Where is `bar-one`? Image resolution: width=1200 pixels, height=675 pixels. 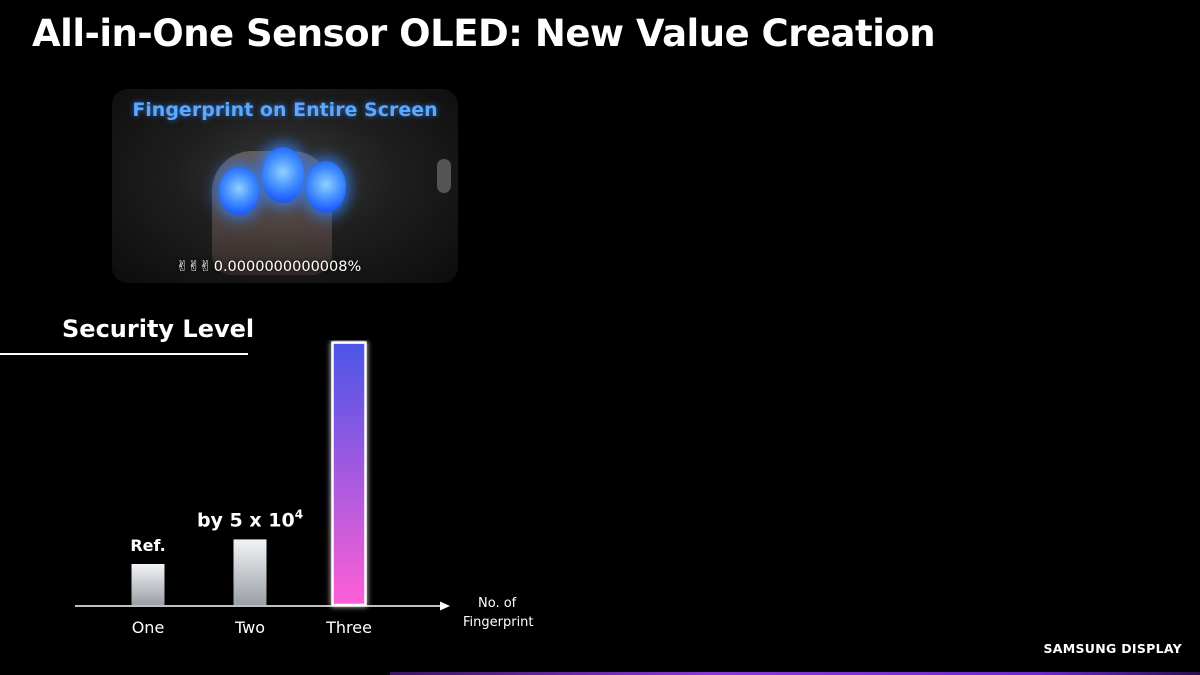 bar-one is located at coordinates (148, 584).